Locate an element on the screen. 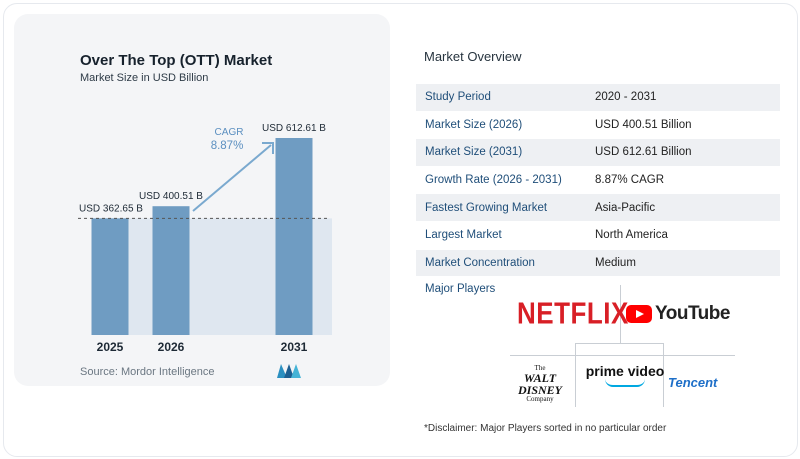  disney-logo-mid: WALT DISNEY is located at coordinates (539, 384).